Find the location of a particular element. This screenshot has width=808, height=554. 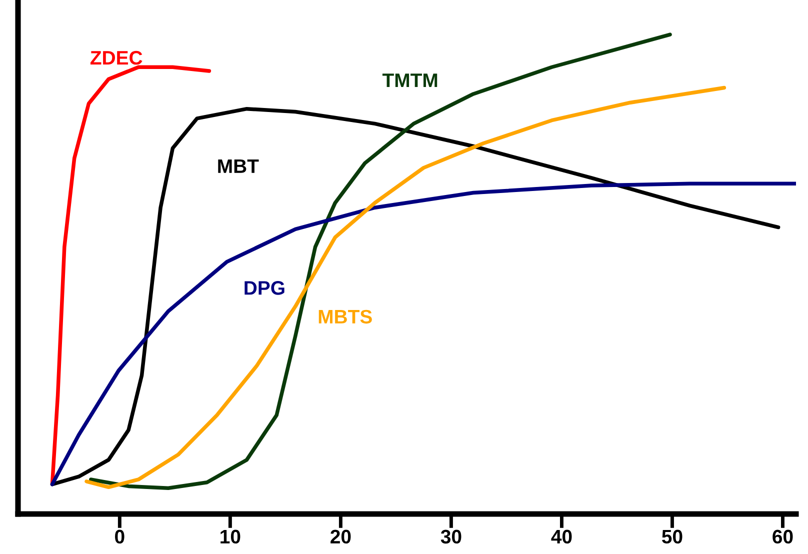

x-tick-label: 10 is located at coordinates (230, 537).